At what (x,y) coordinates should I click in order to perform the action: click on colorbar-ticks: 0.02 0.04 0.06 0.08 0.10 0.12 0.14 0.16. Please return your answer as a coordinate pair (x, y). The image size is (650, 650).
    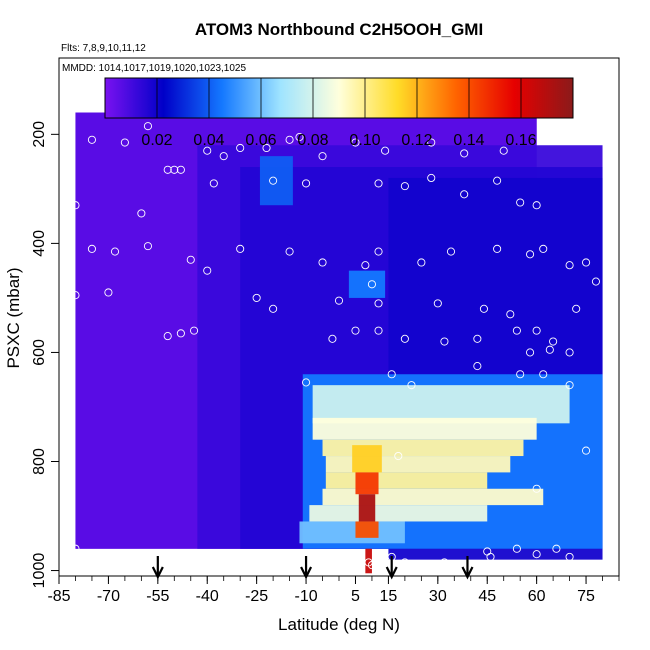
    Looking at the image, I should click on (339, 113).